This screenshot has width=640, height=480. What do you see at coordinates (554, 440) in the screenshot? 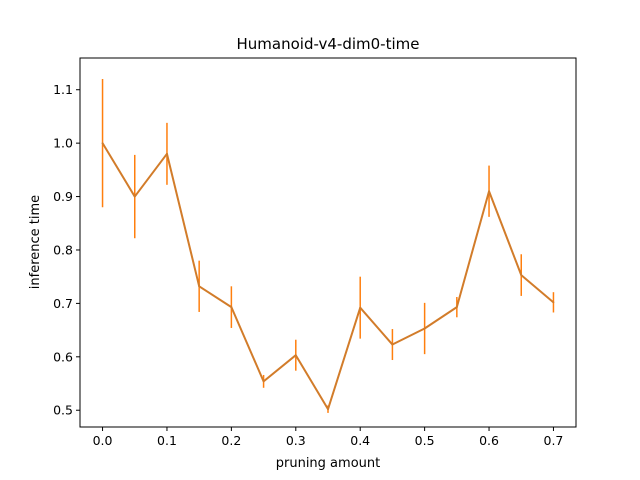
I see `x-tick-label: 0.7` at bounding box center [554, 440].